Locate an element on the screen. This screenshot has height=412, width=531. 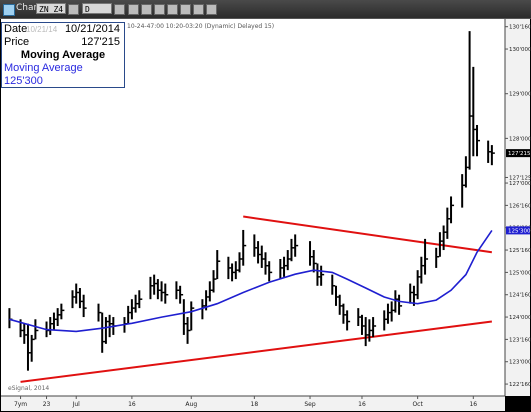
price-axis-label: 130'160 is located at coordinates (520, 28).